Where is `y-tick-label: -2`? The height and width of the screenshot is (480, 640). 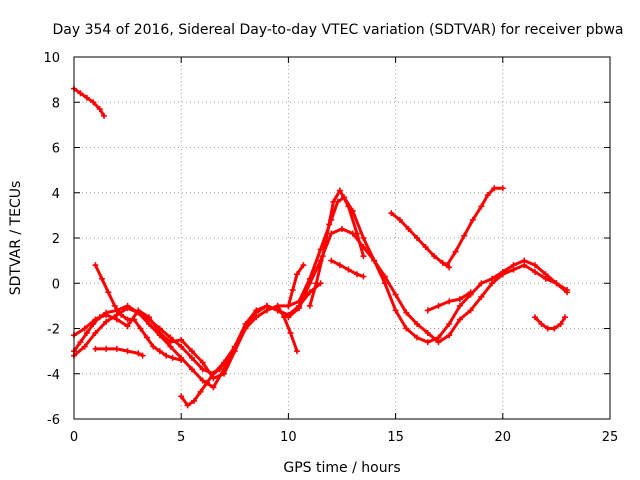
y-tick-label: -2 is located at coordinates (53, 330).